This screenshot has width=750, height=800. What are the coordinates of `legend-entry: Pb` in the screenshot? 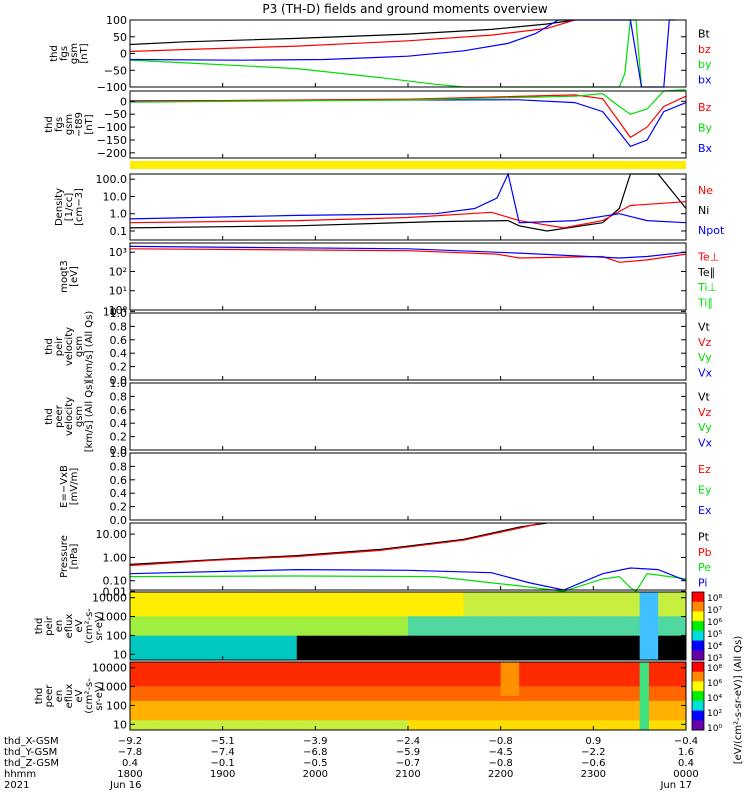 It's located at (705, 552).